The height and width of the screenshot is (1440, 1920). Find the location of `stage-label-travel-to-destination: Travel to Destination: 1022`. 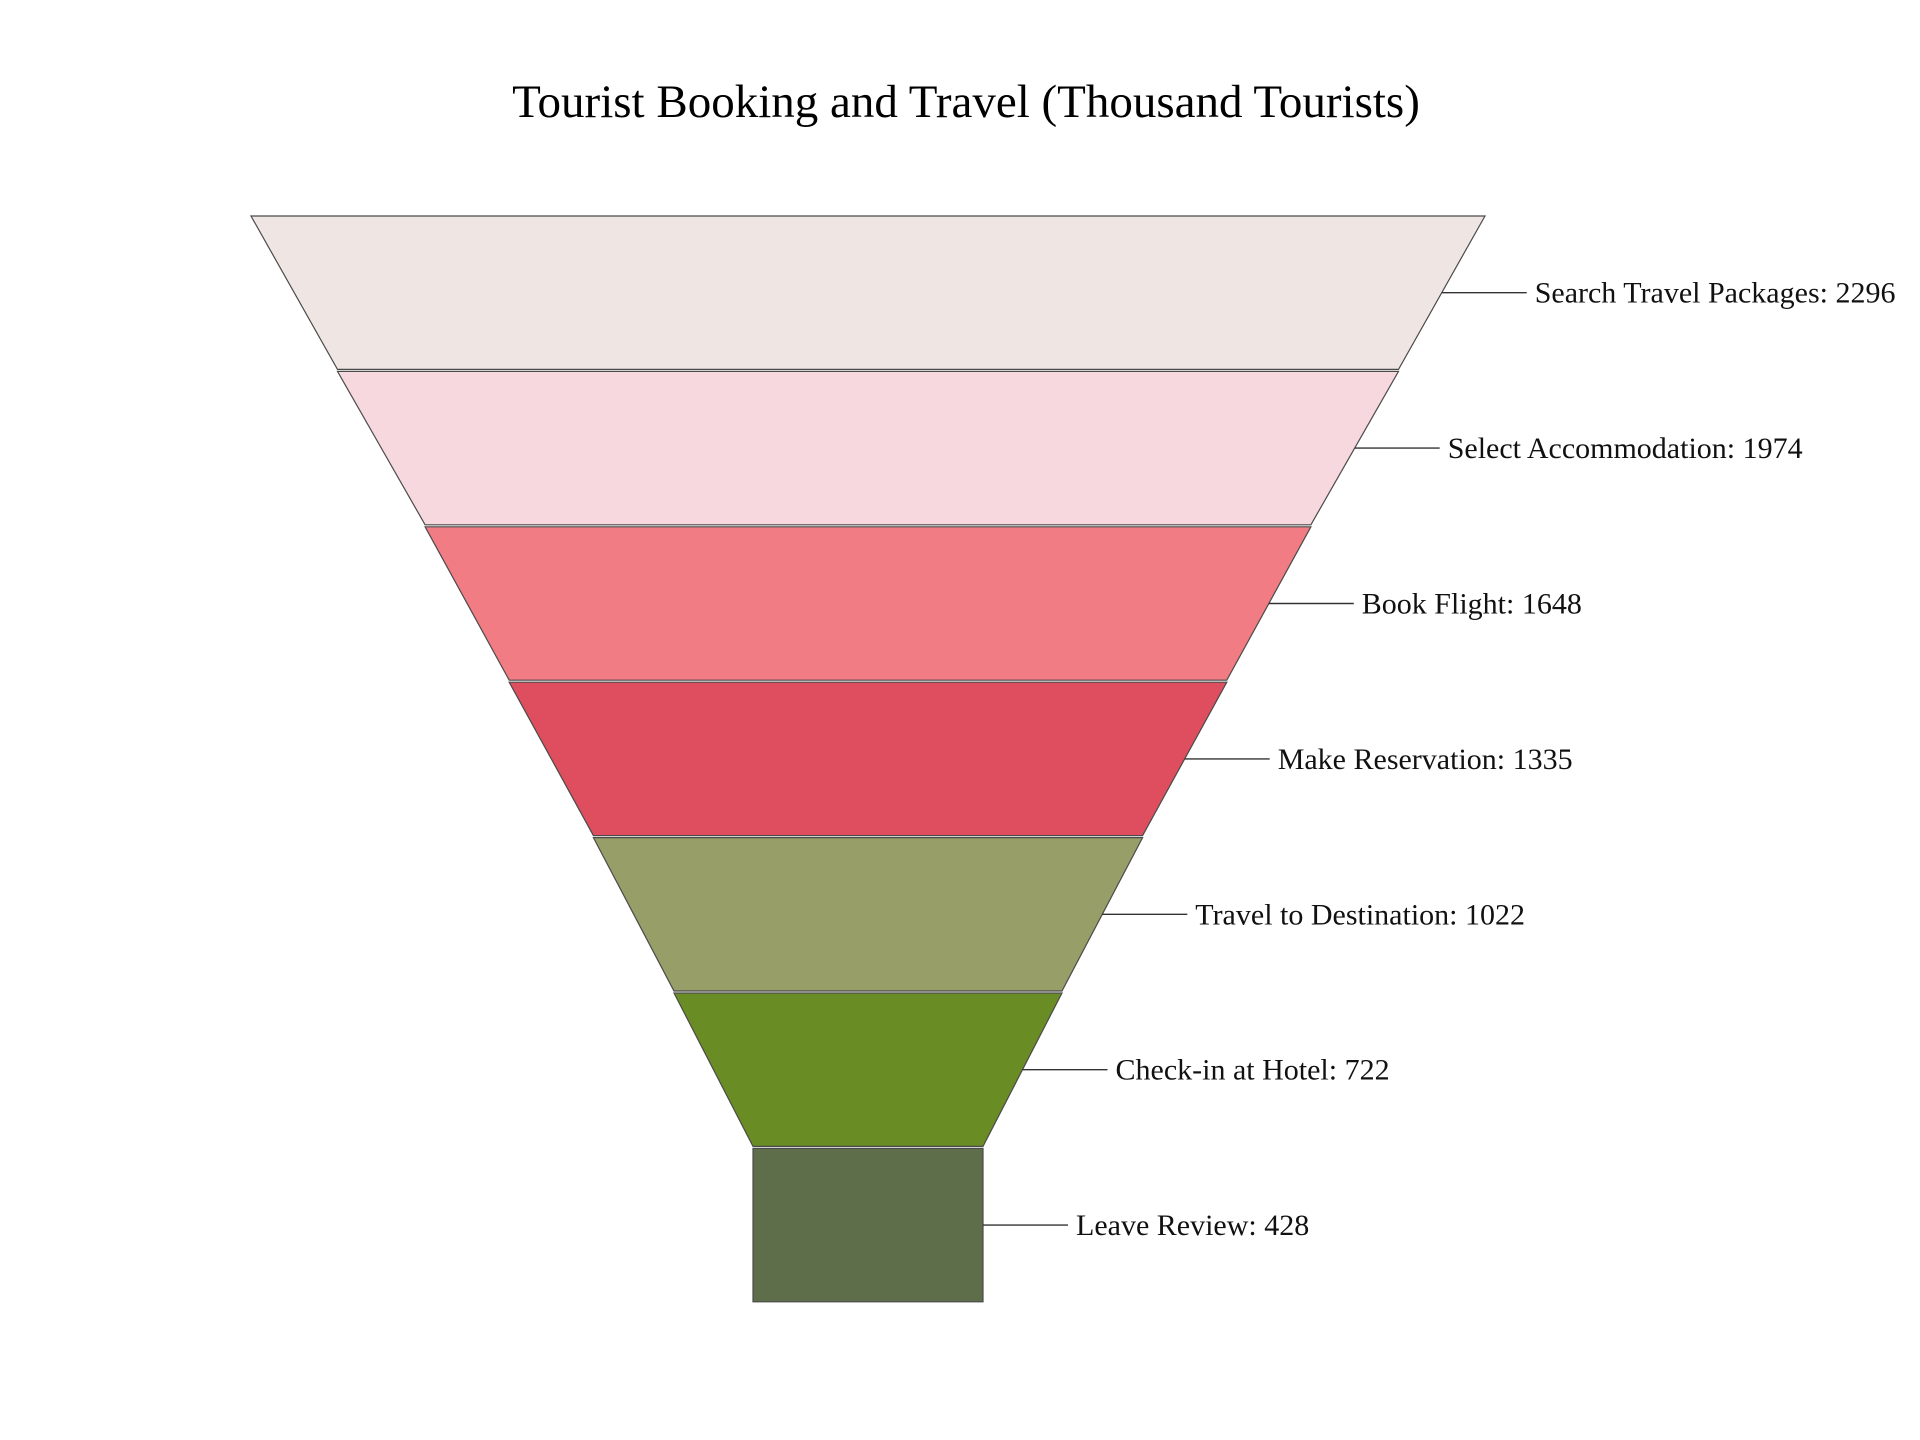

stage-label-travel-to-destination: Travel to Destination: 1022 is located at coordinates (1360, 914).